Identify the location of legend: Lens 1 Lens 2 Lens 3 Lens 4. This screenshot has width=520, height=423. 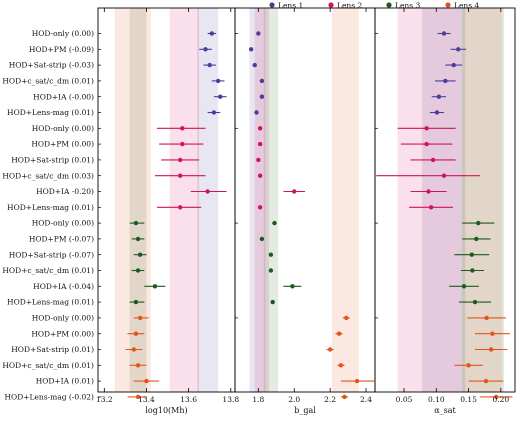
(374, 5).